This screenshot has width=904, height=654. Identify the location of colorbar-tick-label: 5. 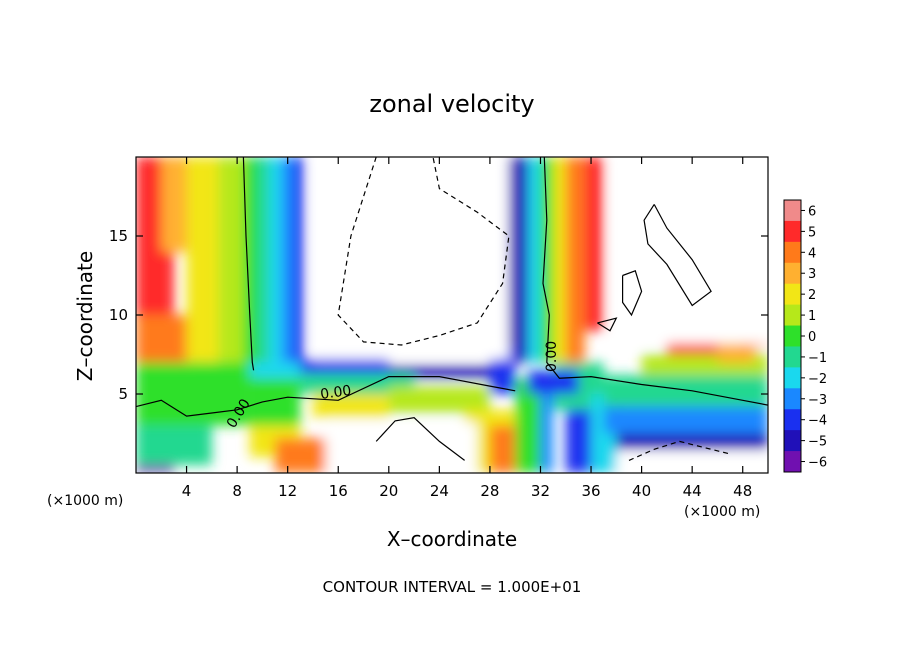
(812, 232).